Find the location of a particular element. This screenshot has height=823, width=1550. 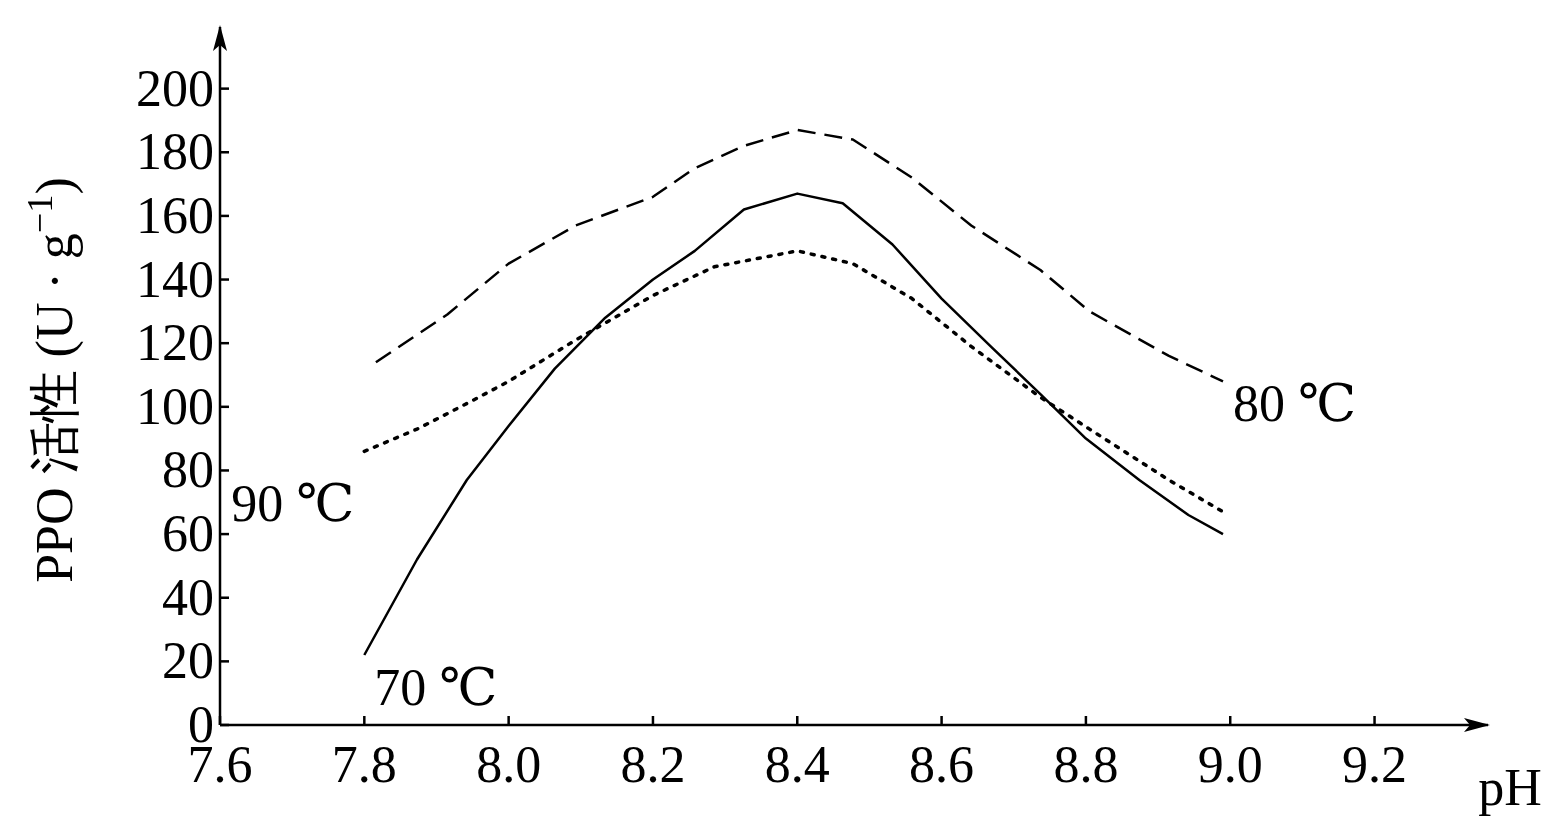

series-label: 90 ℃ is located at coordinates (293, 504).